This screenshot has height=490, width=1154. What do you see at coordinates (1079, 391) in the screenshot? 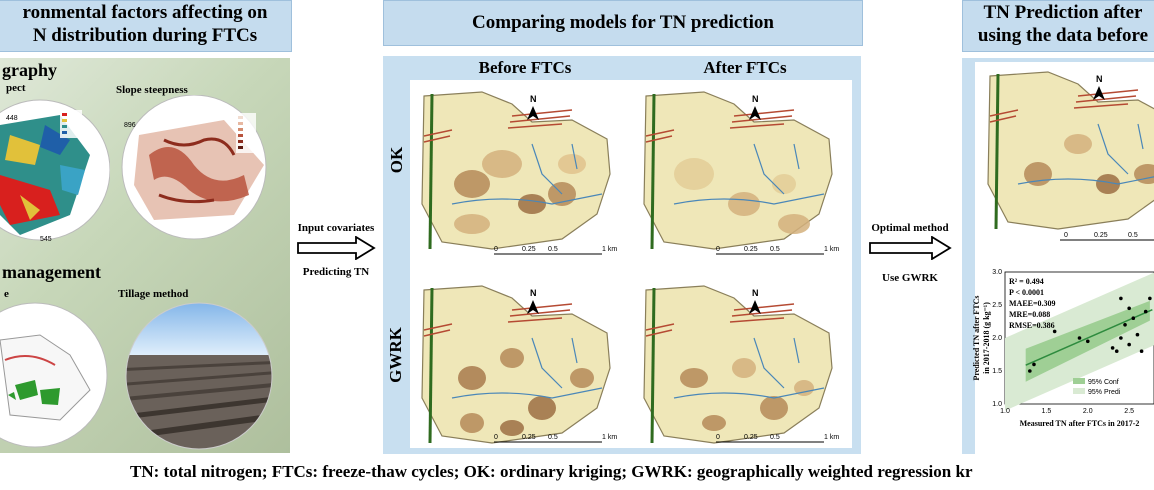
I see `legend-pred-swatch` at bounding box center [1079, 391].